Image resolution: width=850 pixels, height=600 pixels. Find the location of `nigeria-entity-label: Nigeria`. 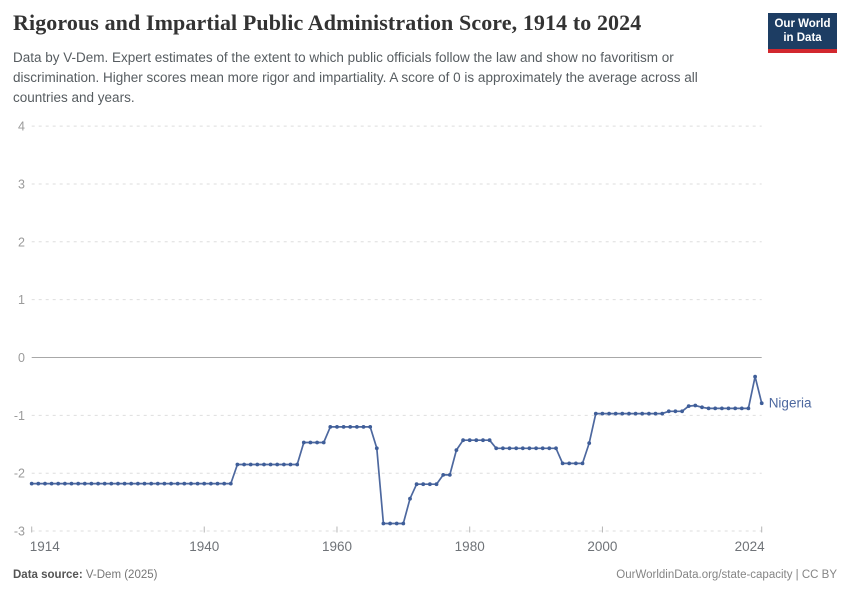

nigeria-entity-label: Nigeria is located at coordinates (790, 403).